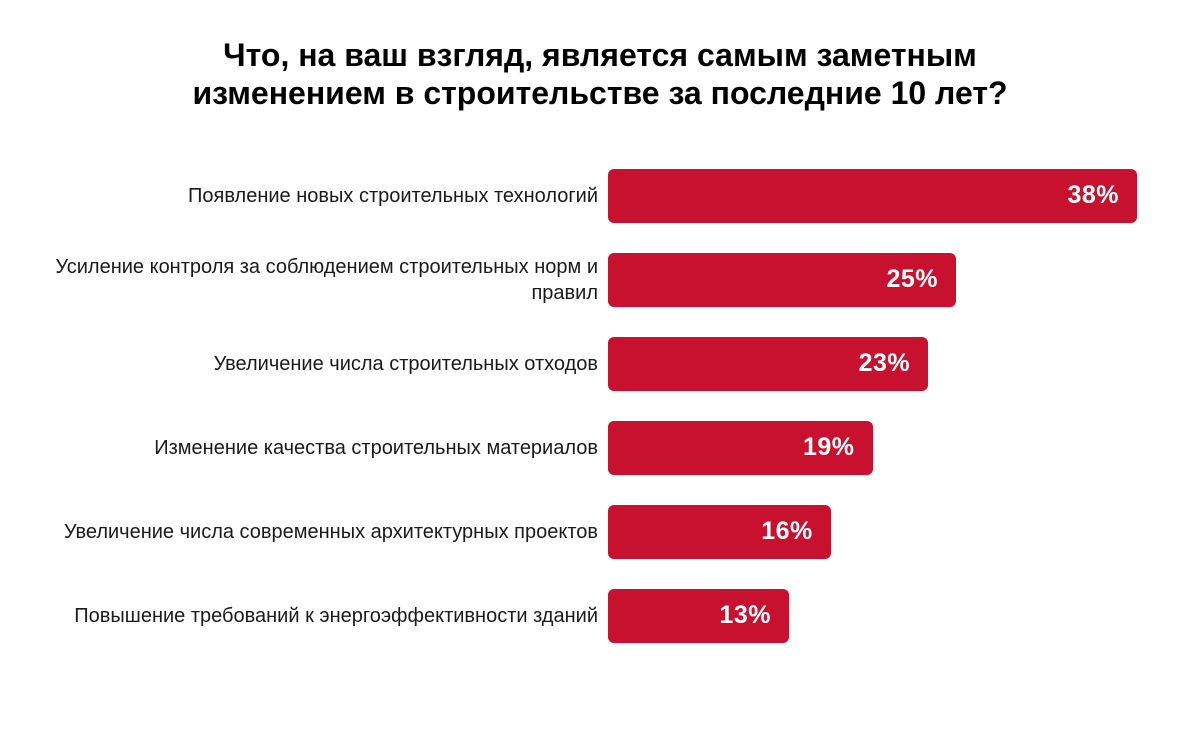  I want to click on bar-track: 23%, so click(872, 363).